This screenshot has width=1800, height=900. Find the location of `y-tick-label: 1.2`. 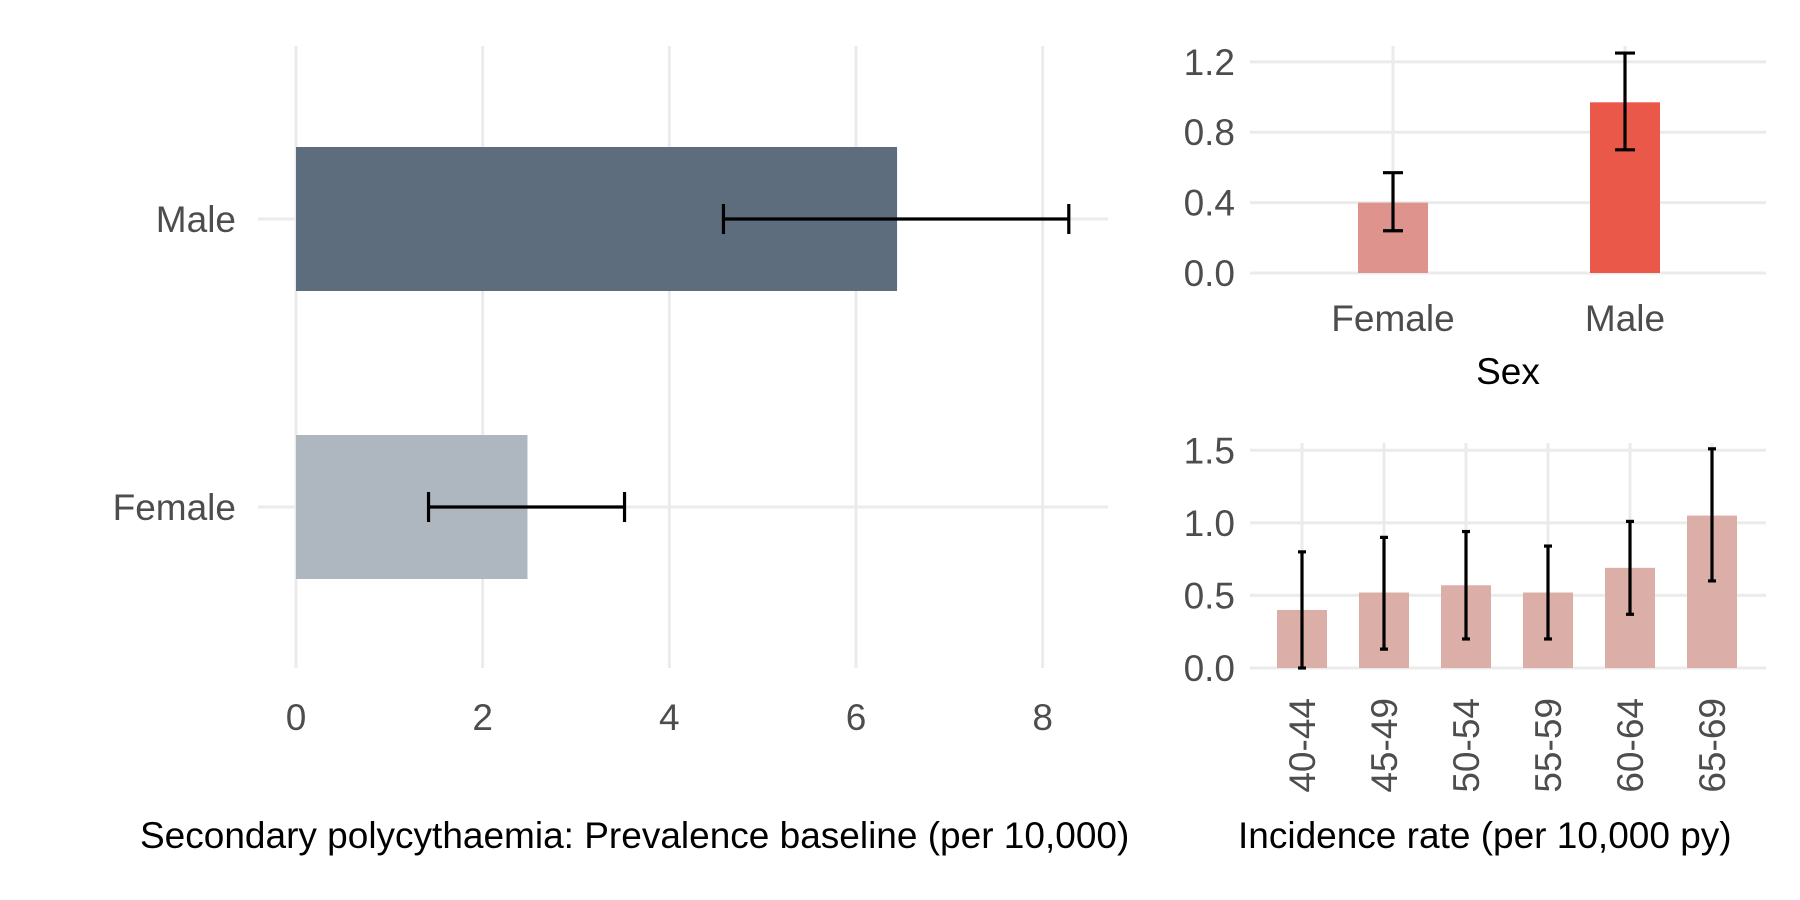

y-tick-label: 1.2 is located at coordinates (1209, 62).